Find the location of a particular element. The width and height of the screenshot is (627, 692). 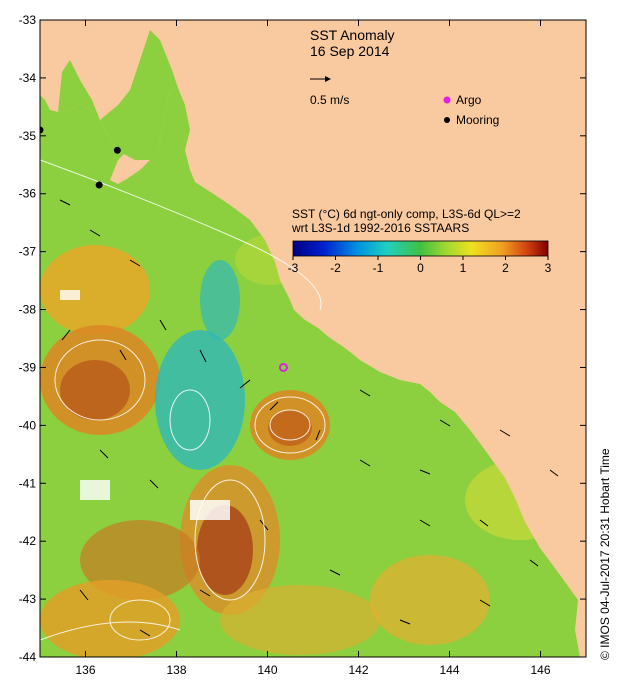

scale-arrow-label: 0.5 m/s is located at coordinates (329, 100).